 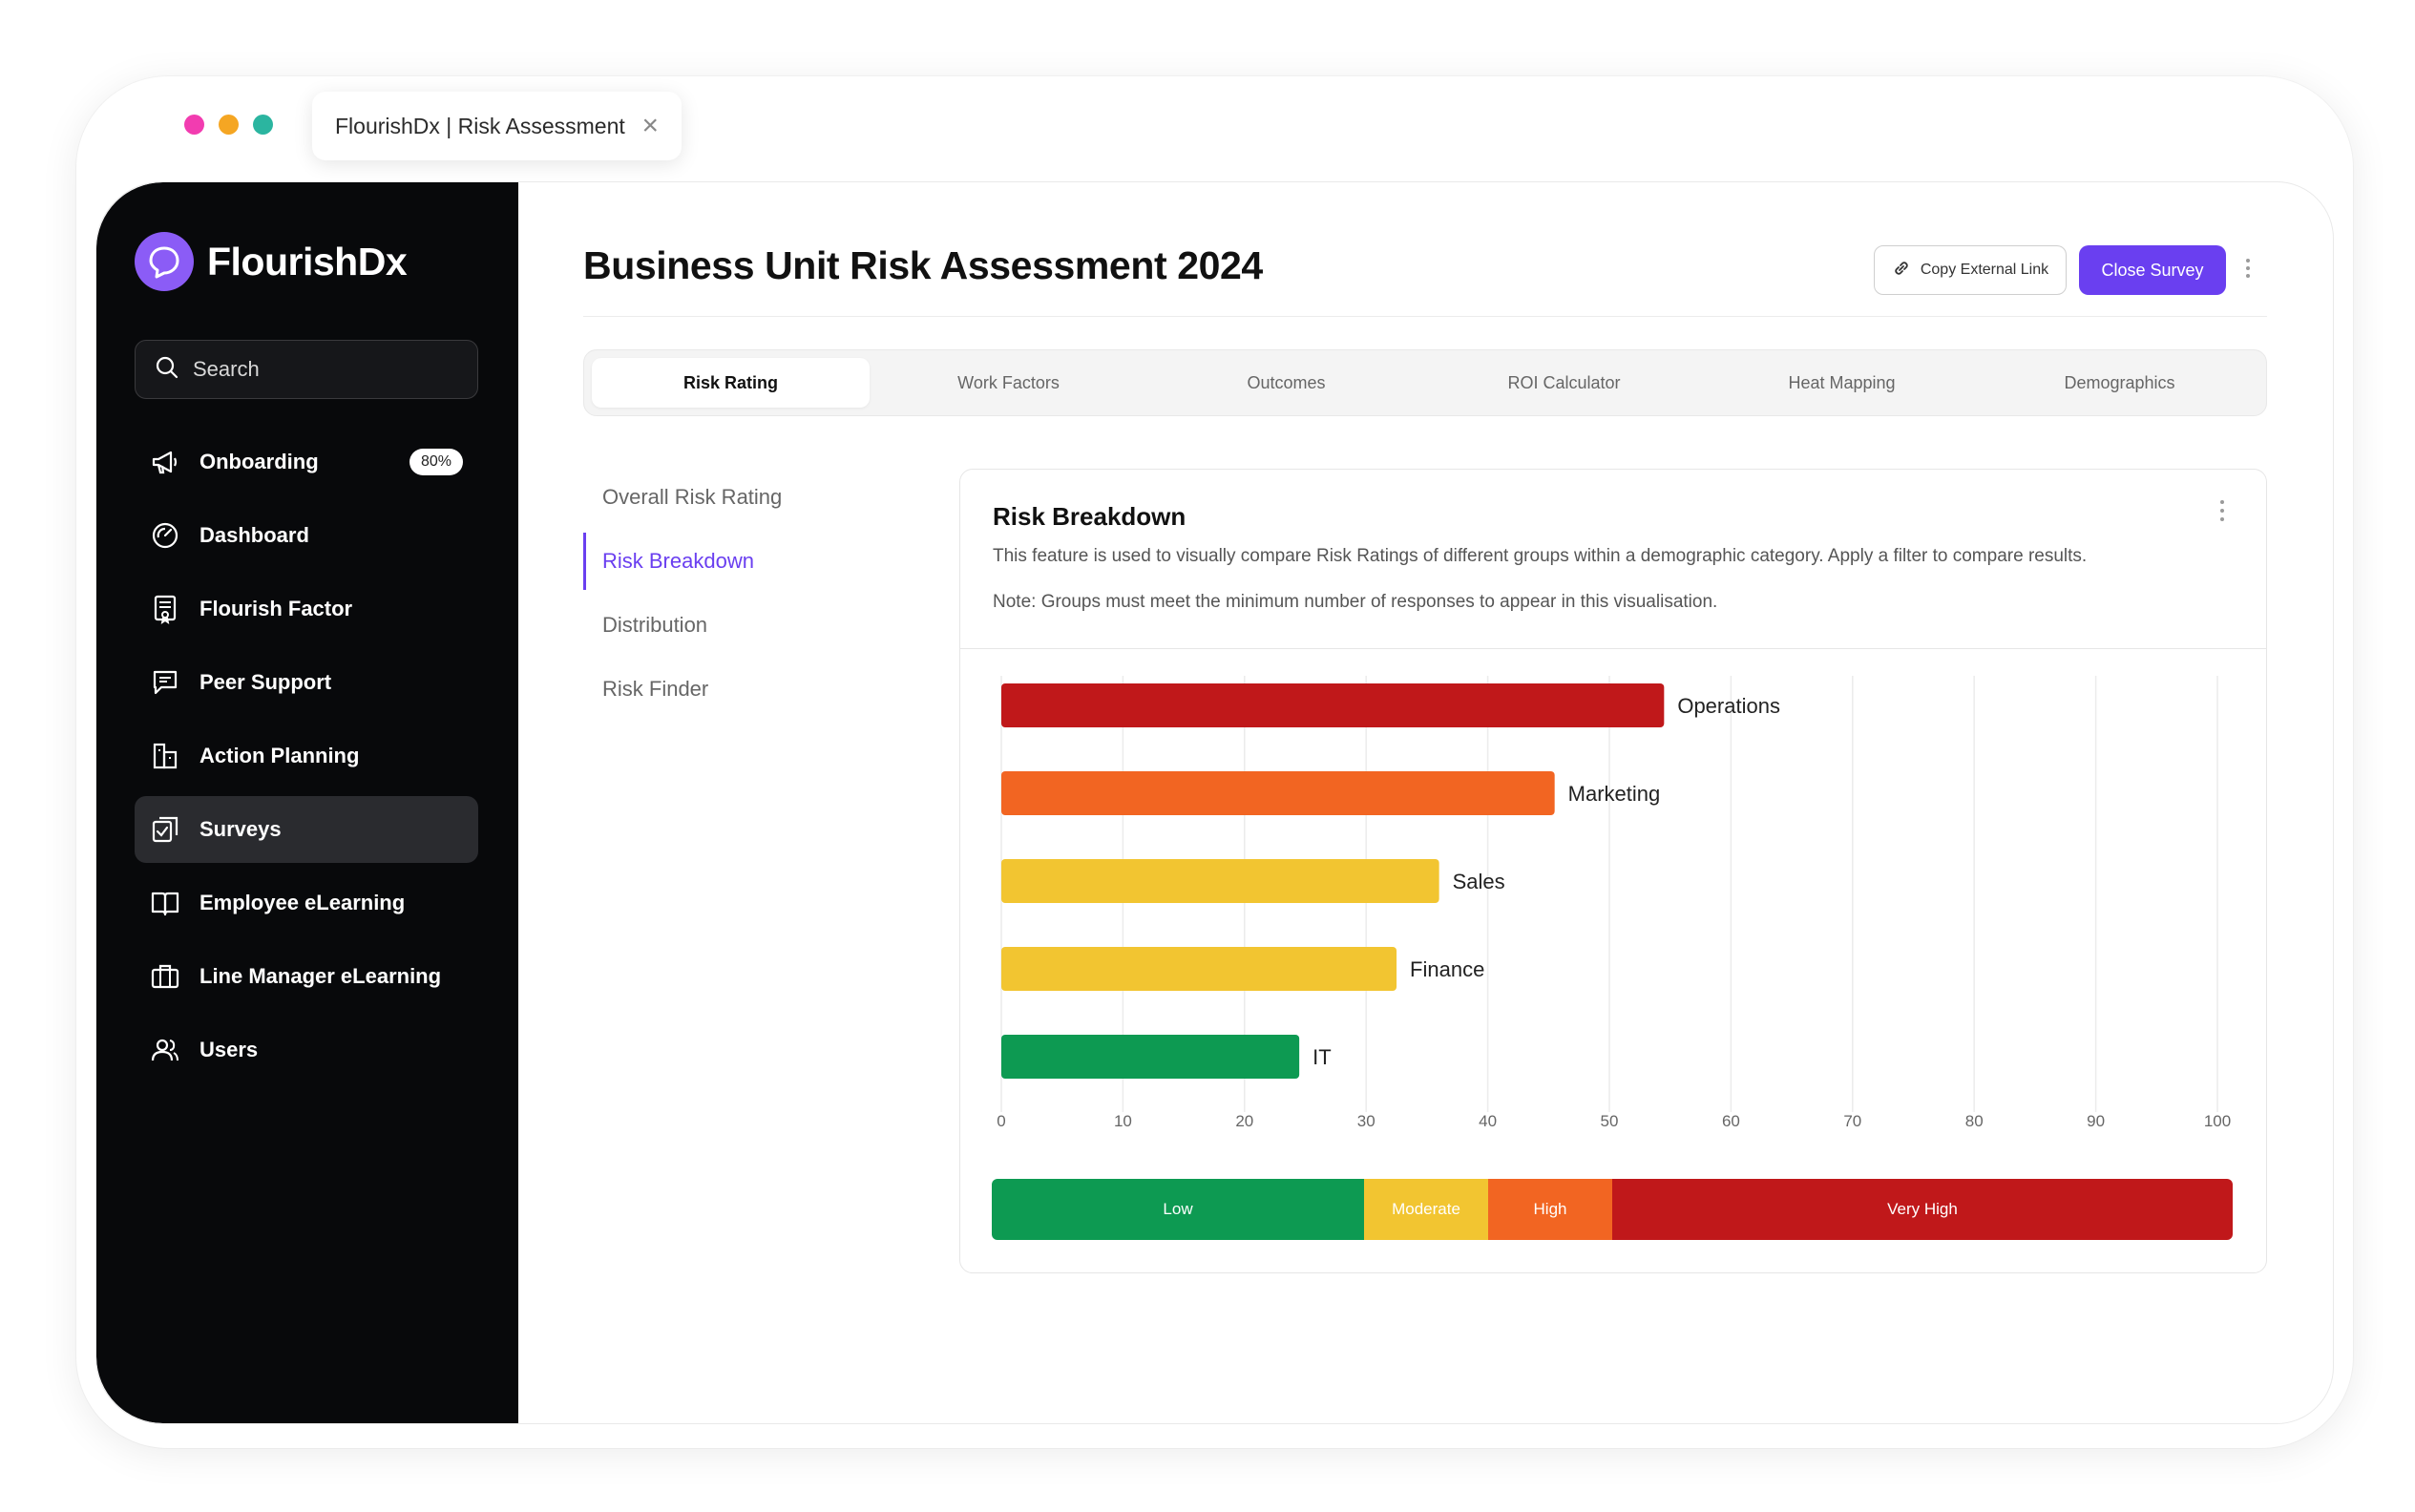 What do you see at coordinates (321, 976) in the screenshot?
I see `sidebar-item-label: Line Manager eLearning` at bounding box center [321, 976].